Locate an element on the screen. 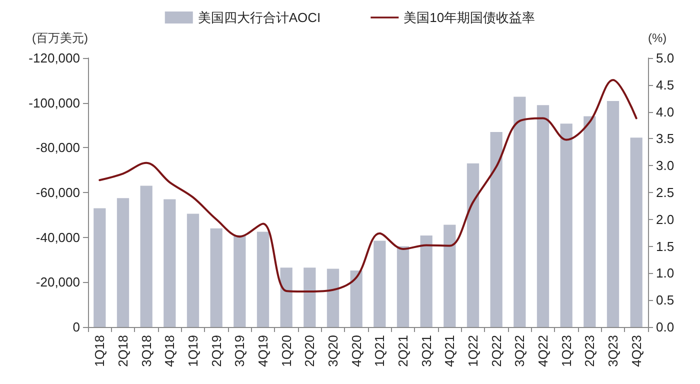 The width and height of the screenshot is (700, 384). y2-tick-label: 2.0 is located at coordinates (665, 219).